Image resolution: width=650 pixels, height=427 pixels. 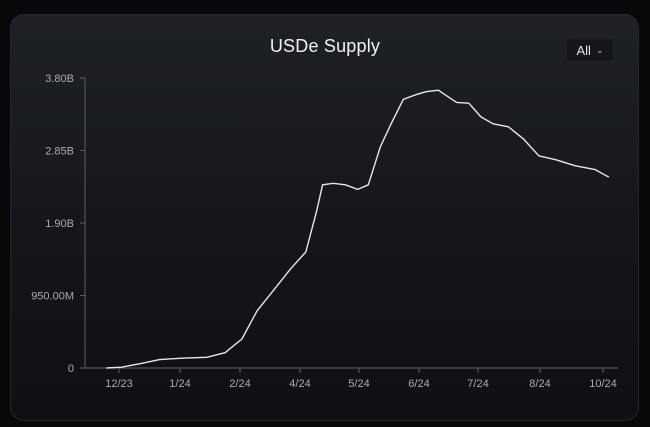 I want to click on y-tick-label: 950.00M, so click(x=52, y=297).